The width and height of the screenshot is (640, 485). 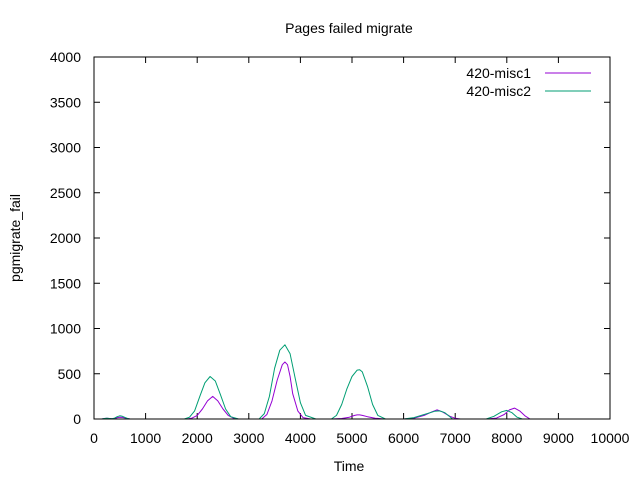 I want to click on y-tick-label: 1000, so click(x=65, y=329).